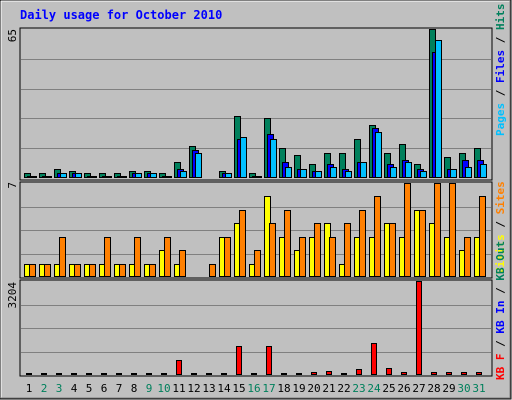 This screenshot has width=512, height=400. What do you see at coordinates (268, 388) in the screenshot?
I see `x-tick-label-day-17: 17` at bounding box center [268, 388].